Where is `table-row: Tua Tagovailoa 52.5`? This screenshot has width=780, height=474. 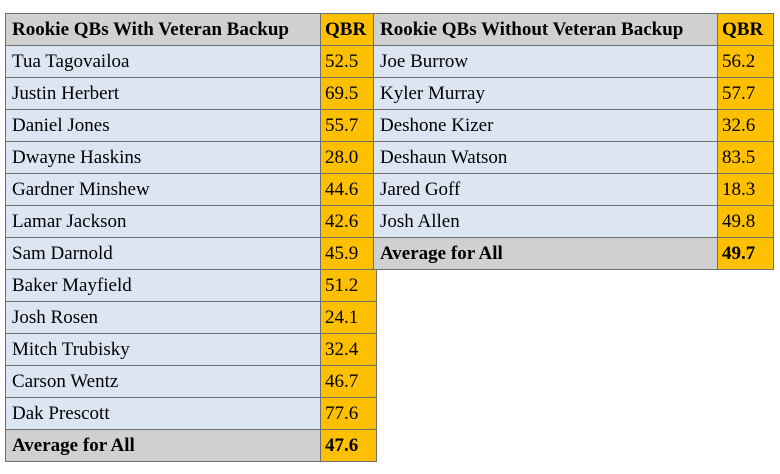 table-row: Tua Tagovailoa 52.5 is located at coordinates (191, 61).